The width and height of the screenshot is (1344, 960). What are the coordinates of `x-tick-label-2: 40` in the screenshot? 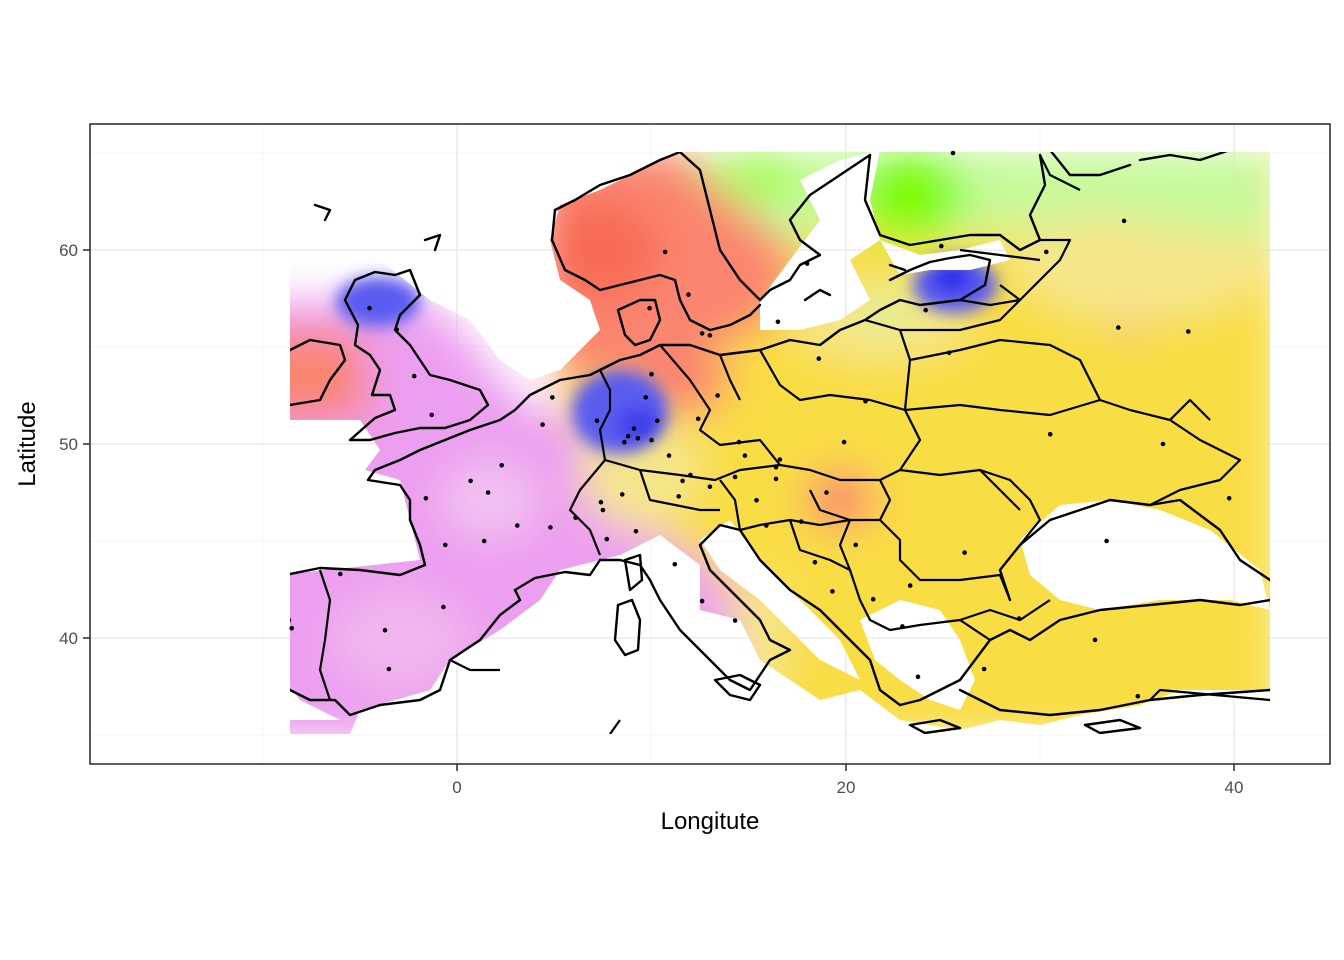 It's located at (1234, 787).